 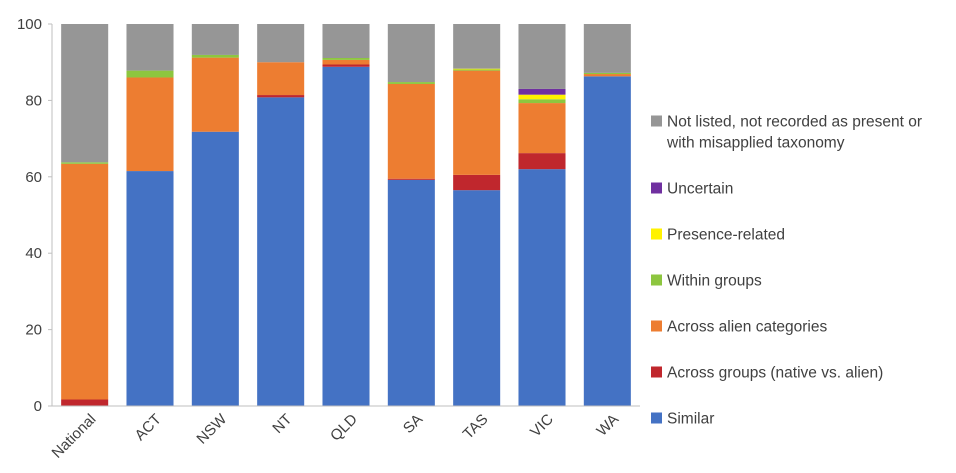 I want to click on bar-group-wa, so click(x=607, y=215).